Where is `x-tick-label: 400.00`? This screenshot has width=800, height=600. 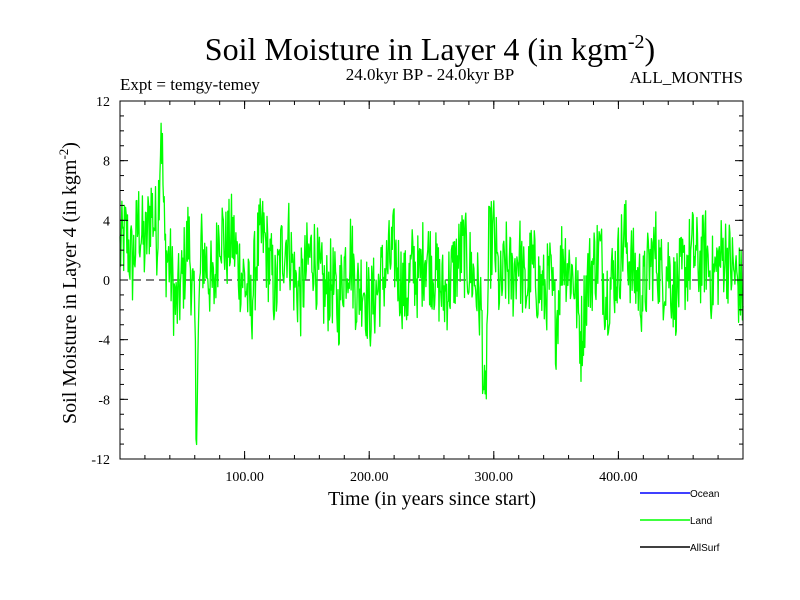
x-tick-label: 400.00 is located at coordinates (618, 477).